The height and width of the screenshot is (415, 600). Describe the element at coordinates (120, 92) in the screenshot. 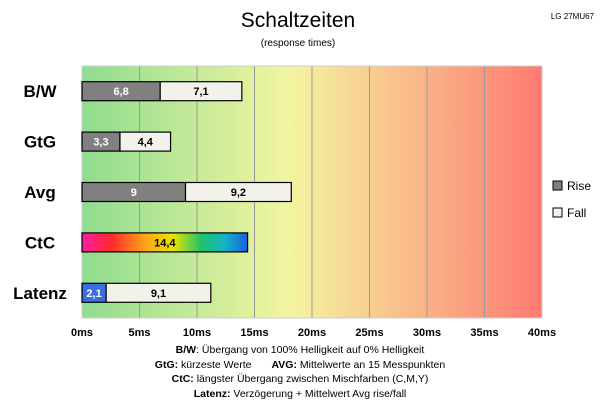

I see `bar-value-label: 6,8` at that location.